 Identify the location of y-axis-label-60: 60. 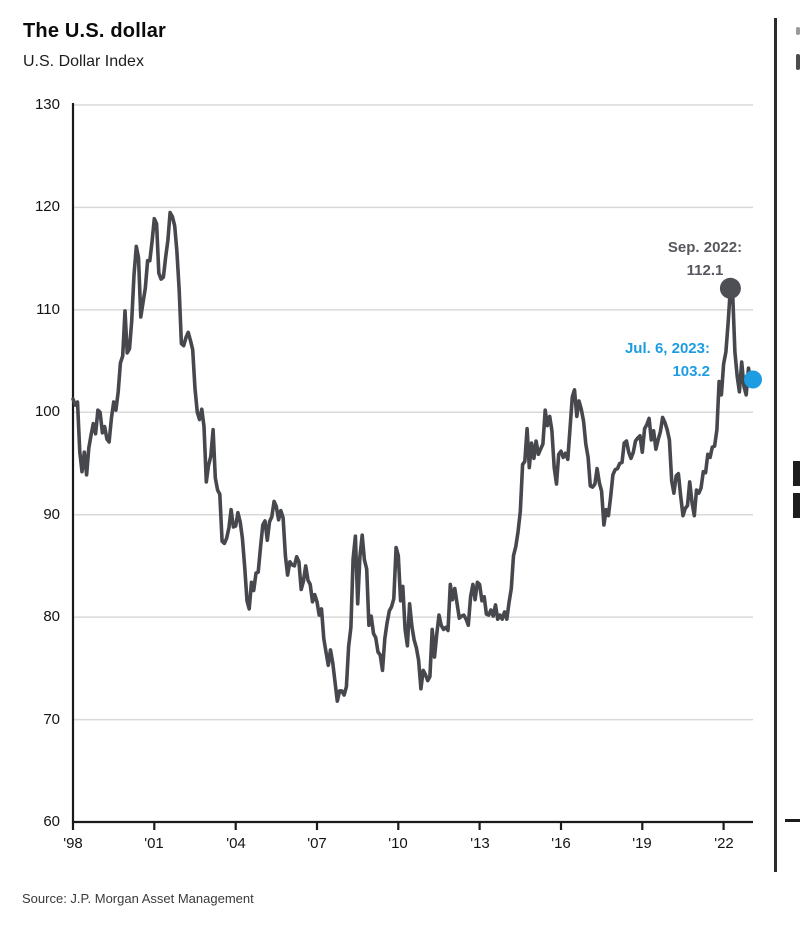
(51, 821).